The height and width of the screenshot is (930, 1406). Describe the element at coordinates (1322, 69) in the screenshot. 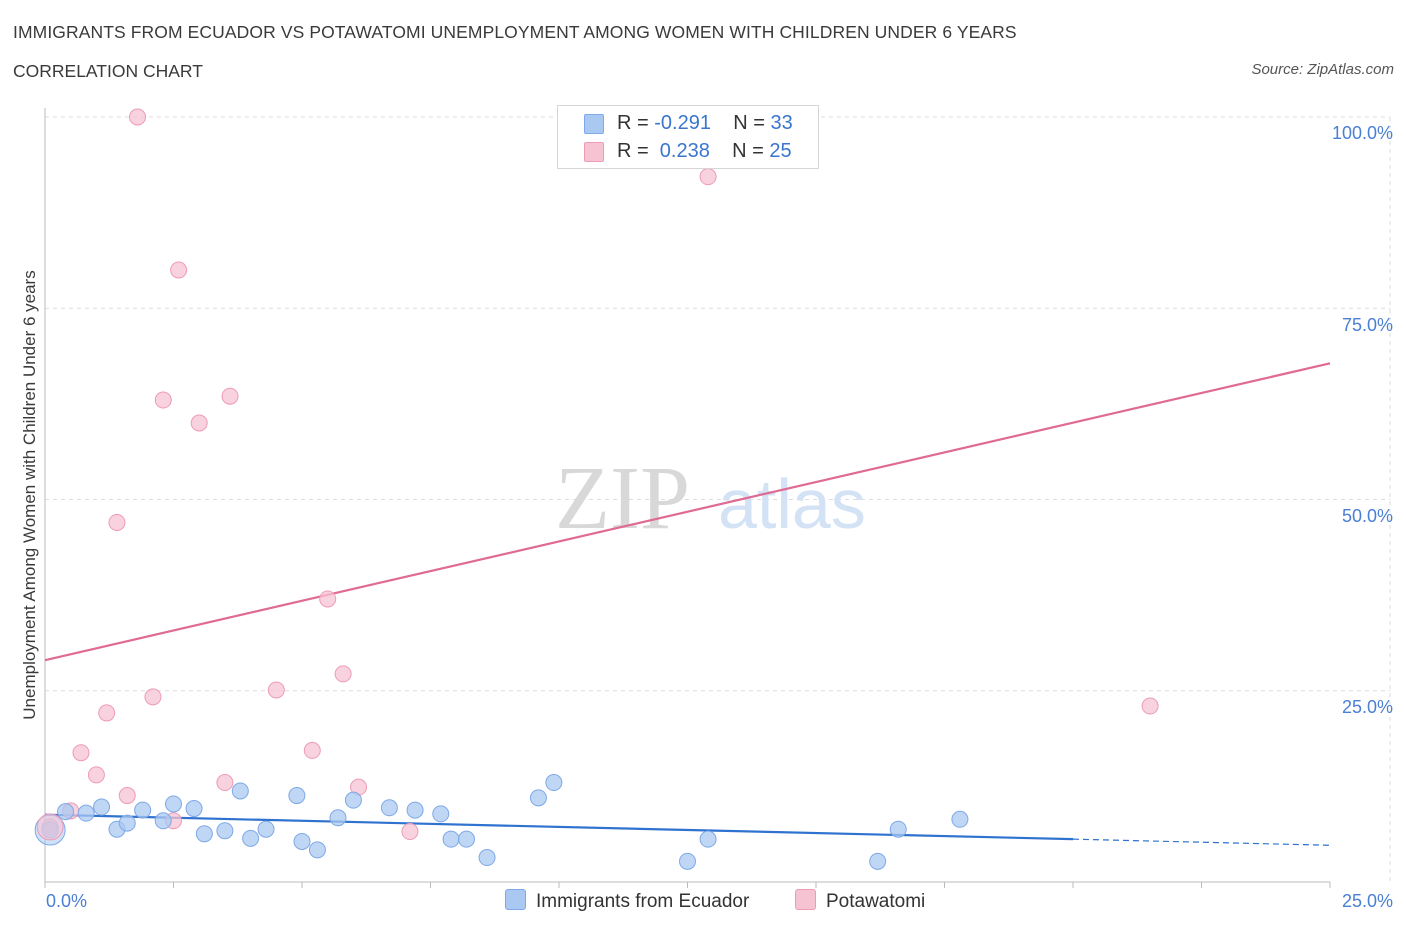

I see `source-label: Source: ZipAtlas.com` at that location.